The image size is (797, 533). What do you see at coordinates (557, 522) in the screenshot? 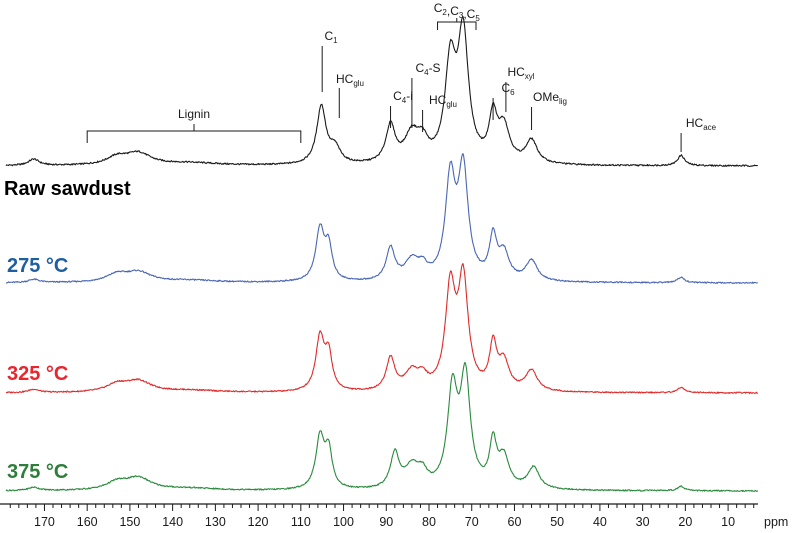
I see `x-tick-label: 50` at bounding box center [557, 522].